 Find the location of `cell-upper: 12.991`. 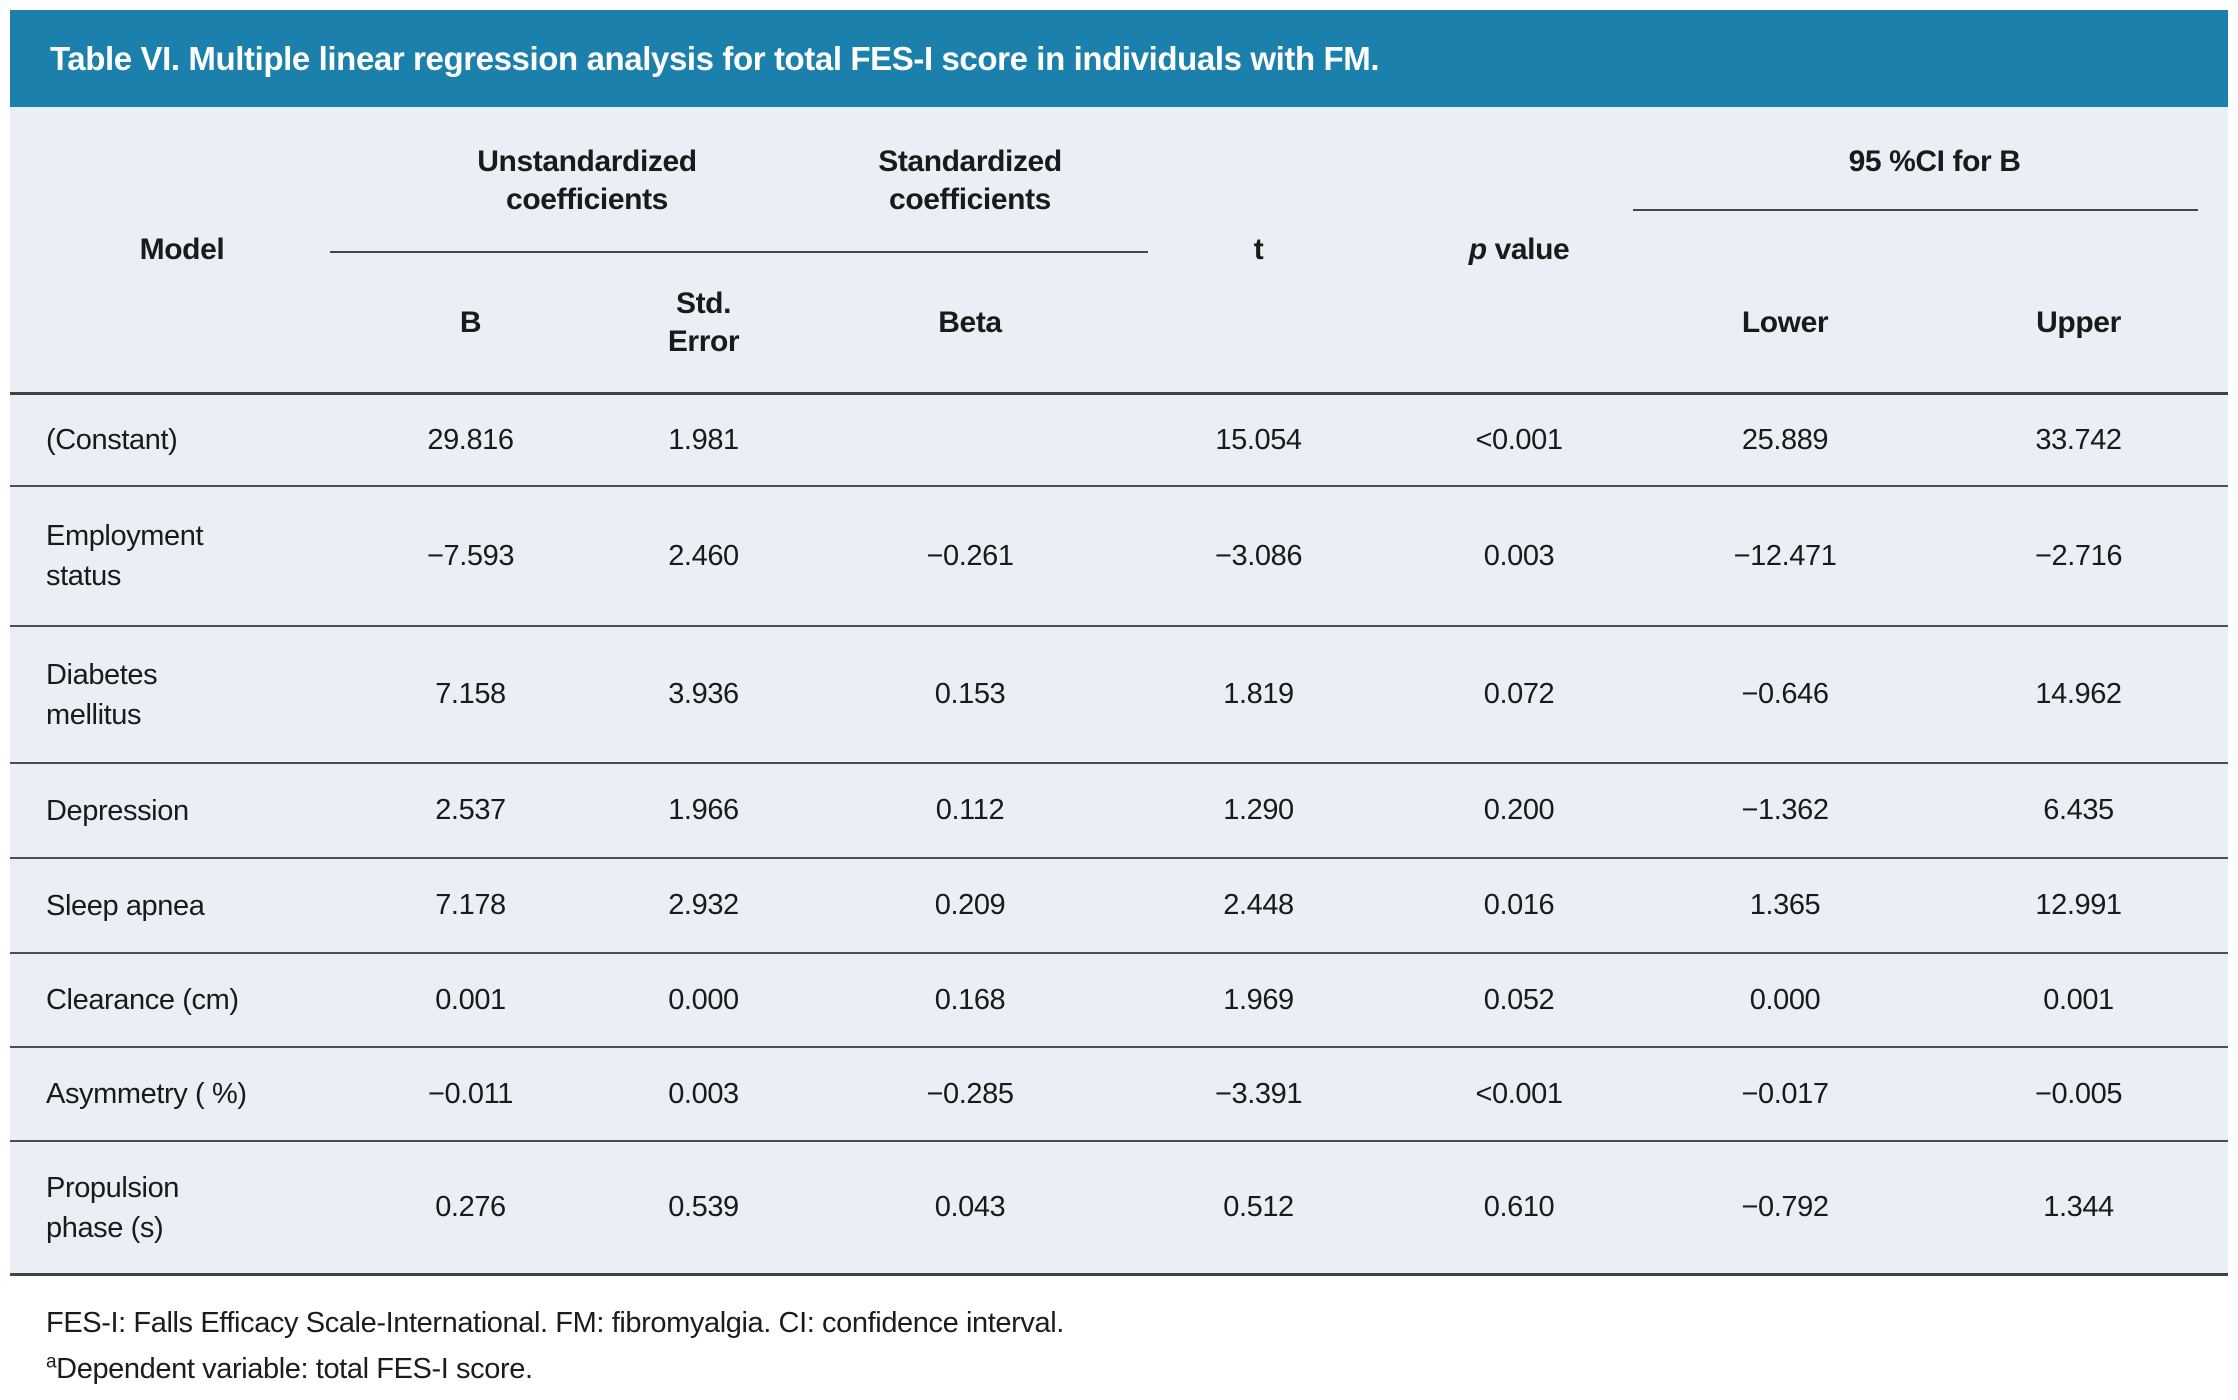

cell-upper: 12.991 is located at coordinates (2079, 904).